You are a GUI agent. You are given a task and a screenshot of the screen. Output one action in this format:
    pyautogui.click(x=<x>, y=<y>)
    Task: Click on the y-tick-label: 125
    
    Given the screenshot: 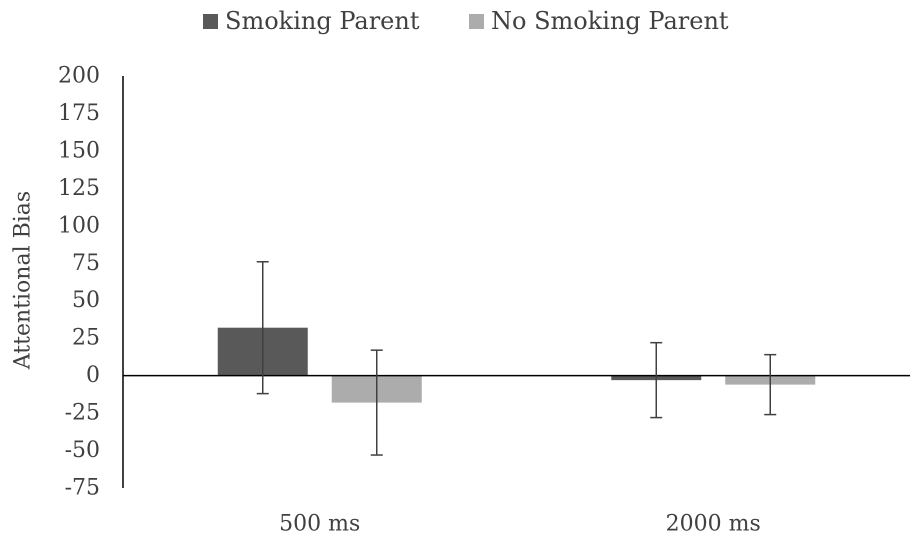 What is the action you would take?
    pyautogui.click(x=79, y=188)
    